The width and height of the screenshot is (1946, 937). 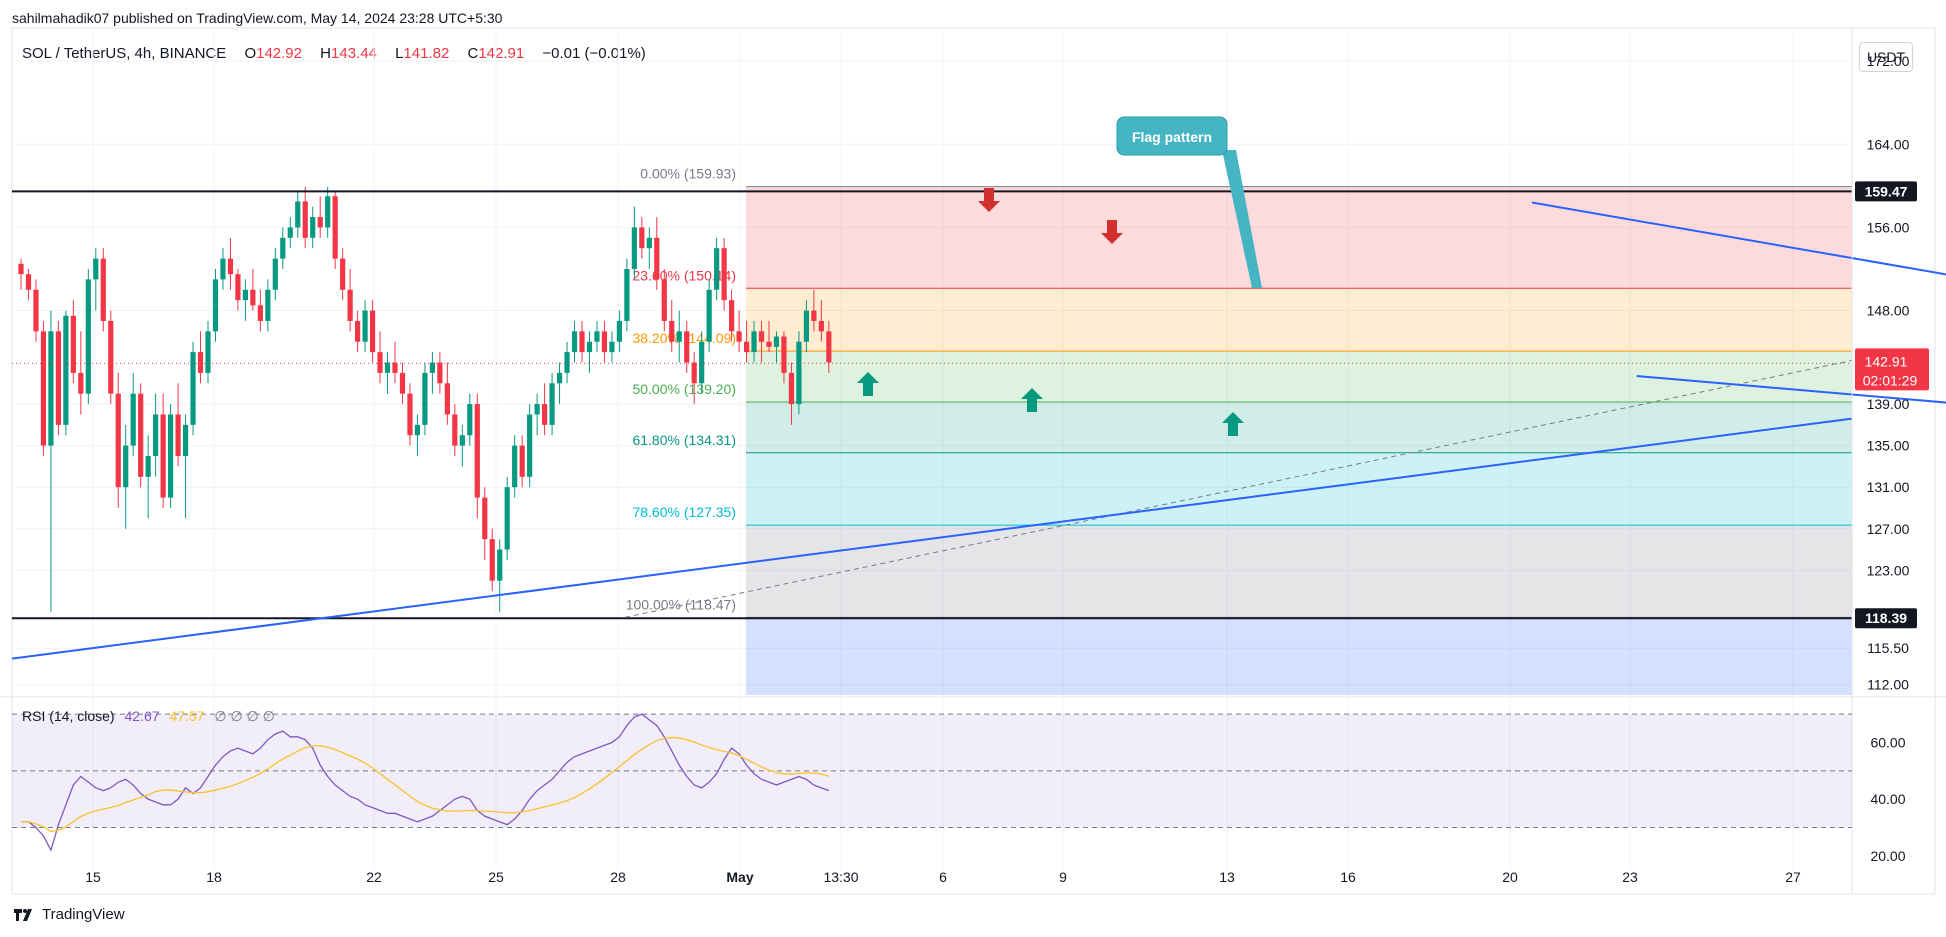 I want to click on symbol-title: SOL / TetherUS, 4h, BINANCE, so click(x=124, y=53).